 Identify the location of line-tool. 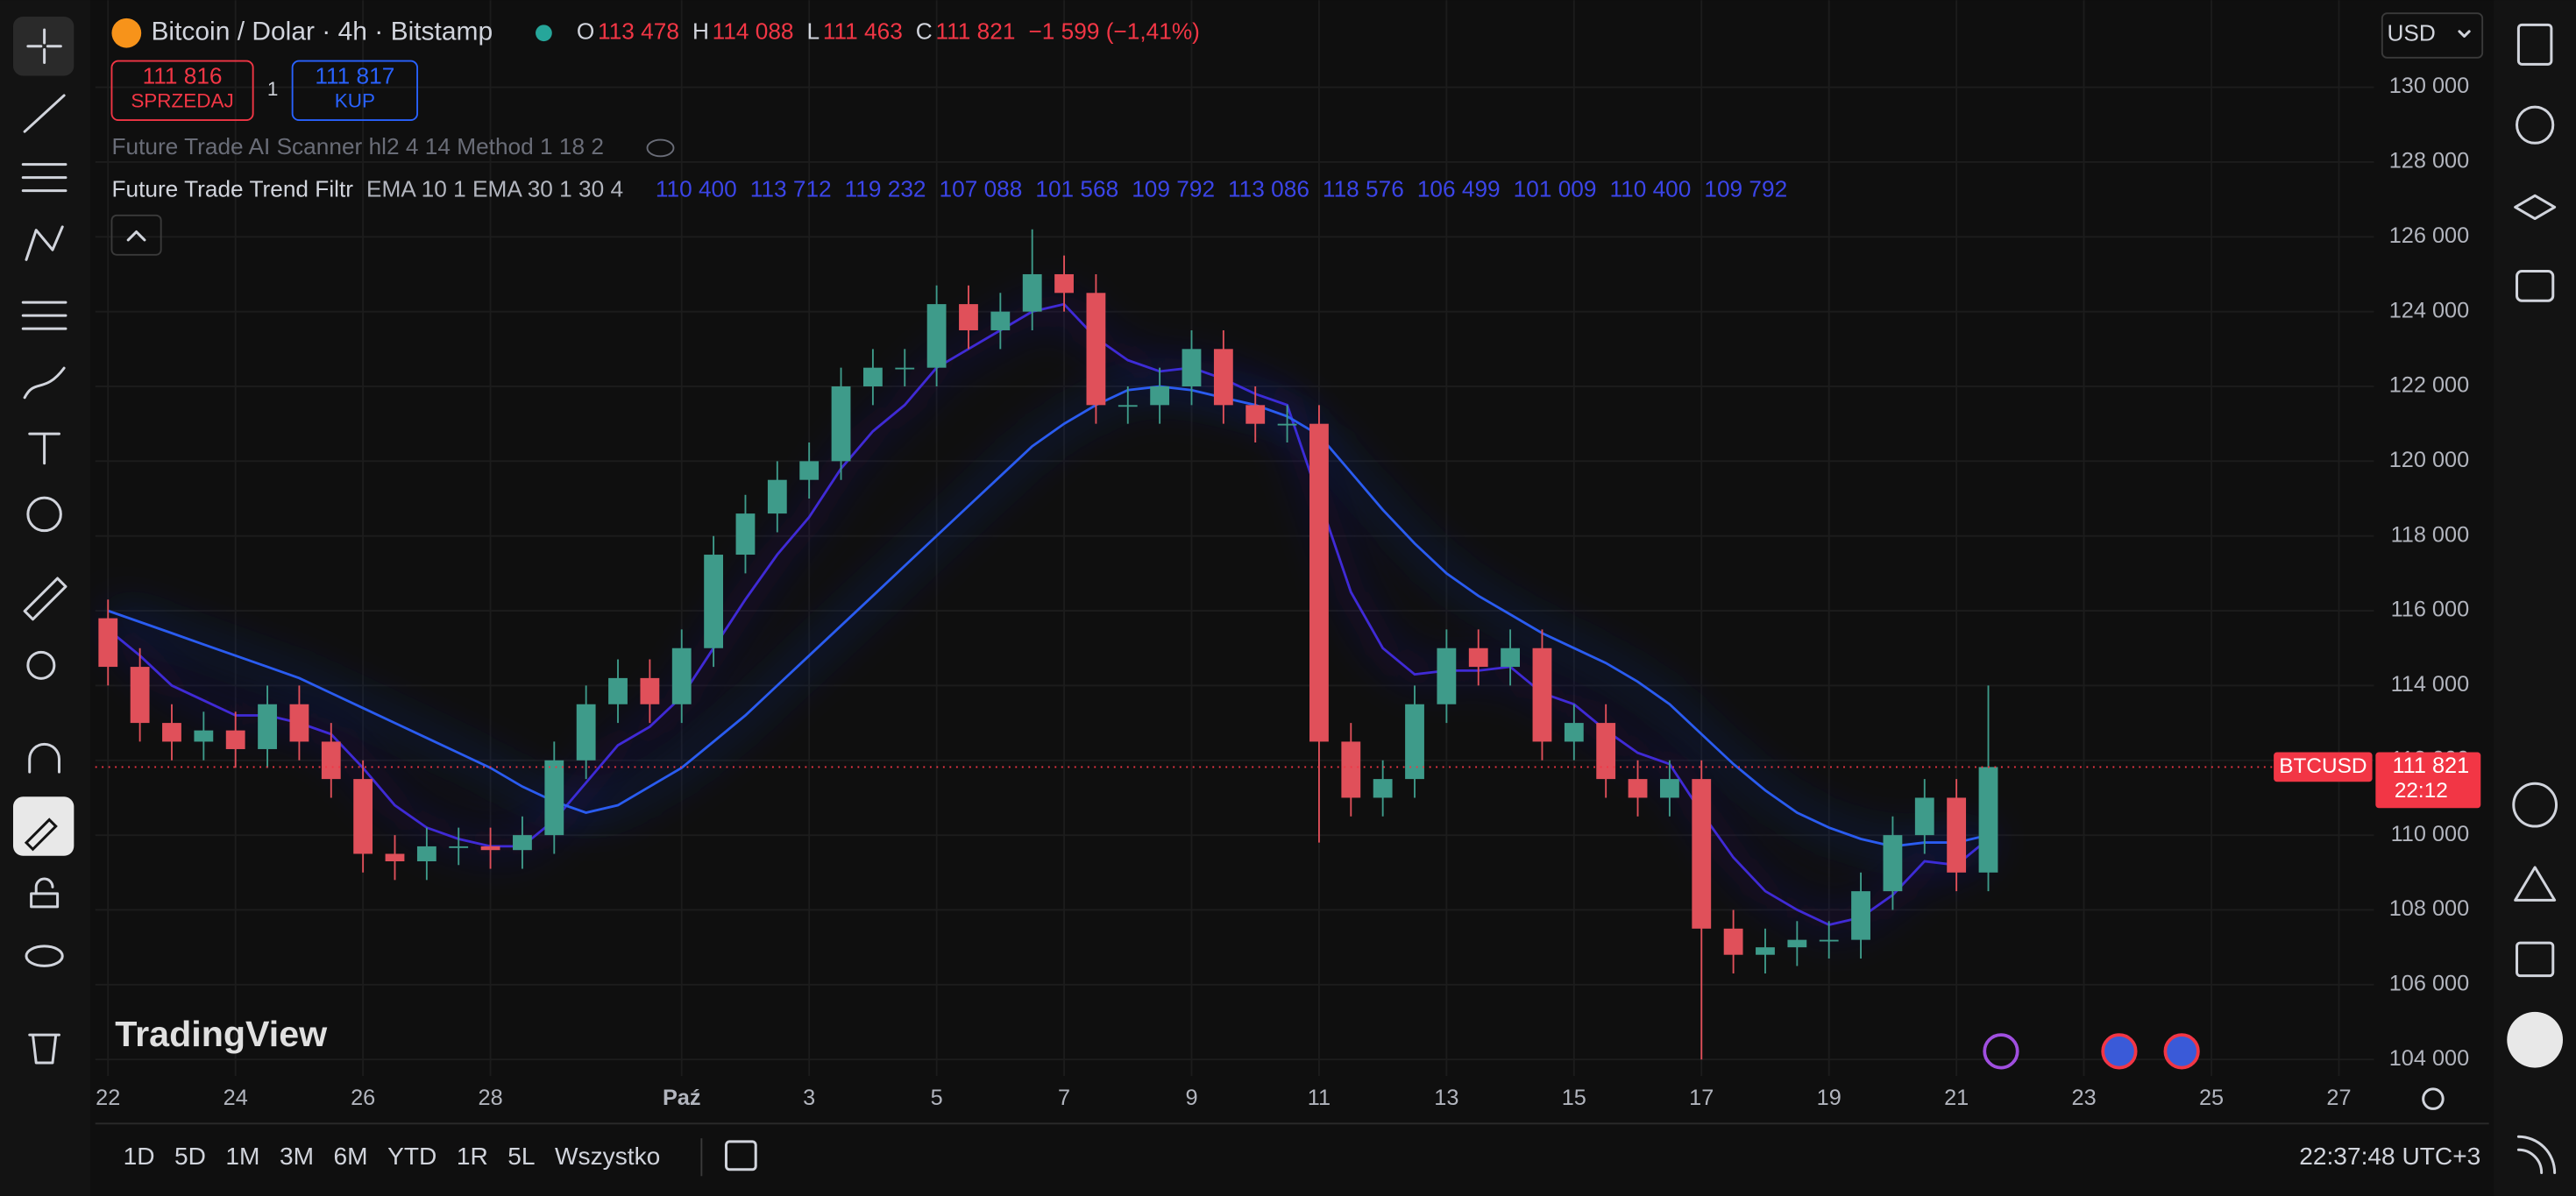
(44, 113).